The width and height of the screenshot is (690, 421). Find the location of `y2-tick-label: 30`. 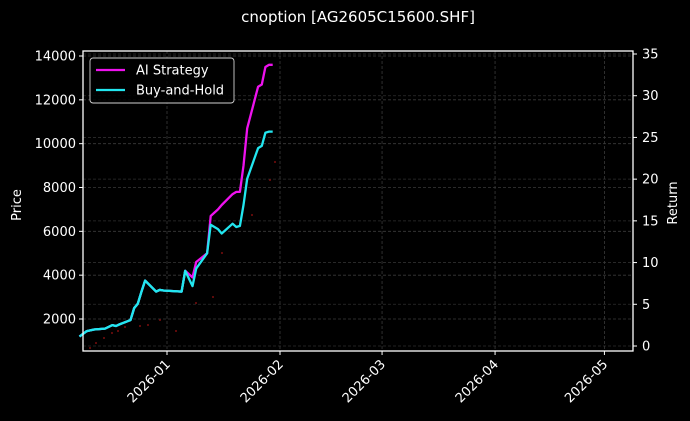

y2-tick-label: 30 is located at coordinates (650, 96).